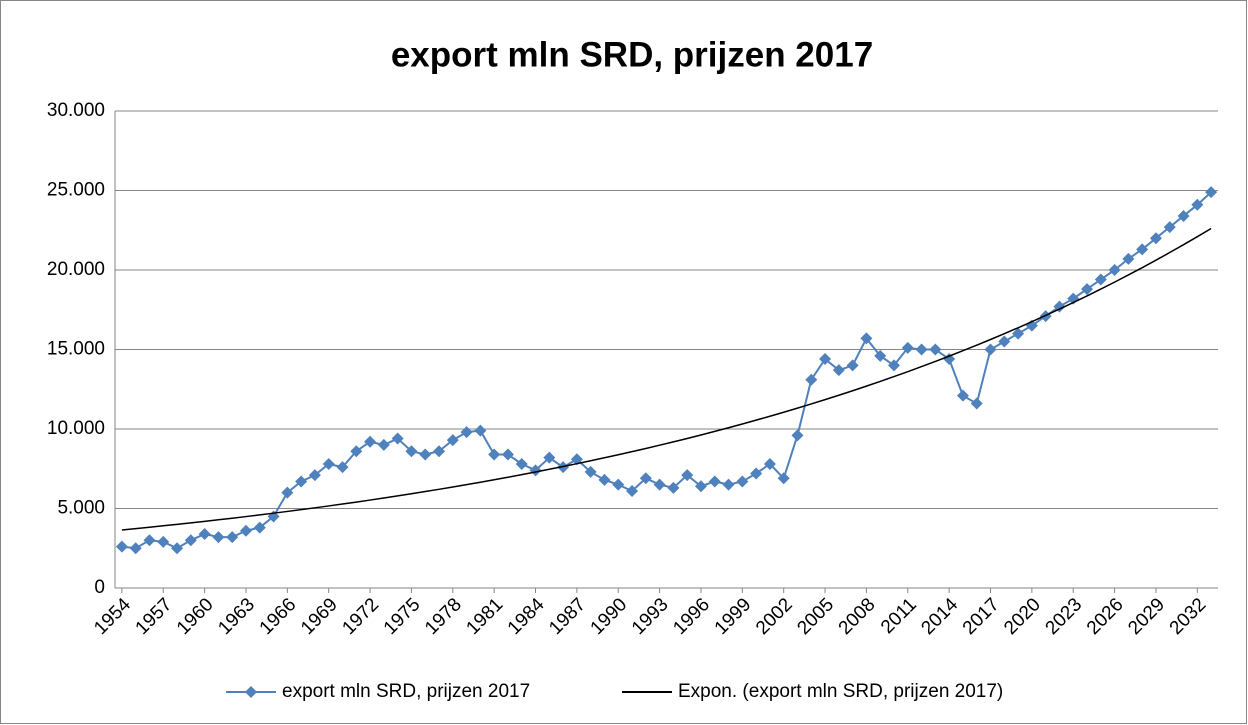 Image resolution: width=1248 pixels, height=725 pixels. I want to click on y-tick-label: 20.000, so click(76, 269).